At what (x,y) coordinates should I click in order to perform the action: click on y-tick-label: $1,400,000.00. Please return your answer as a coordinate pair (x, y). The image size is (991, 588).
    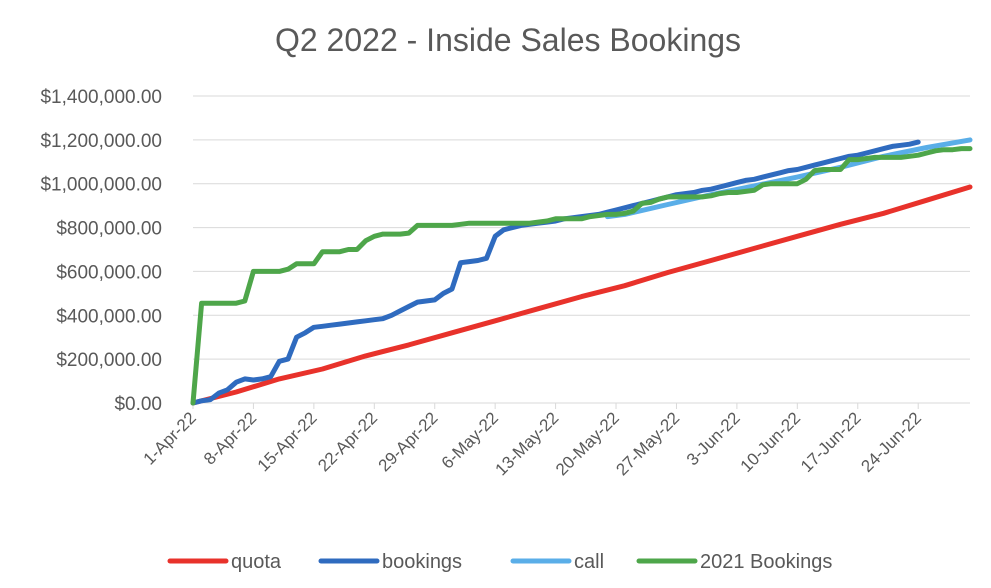
    Looking at the image, I should click on (101, 97).